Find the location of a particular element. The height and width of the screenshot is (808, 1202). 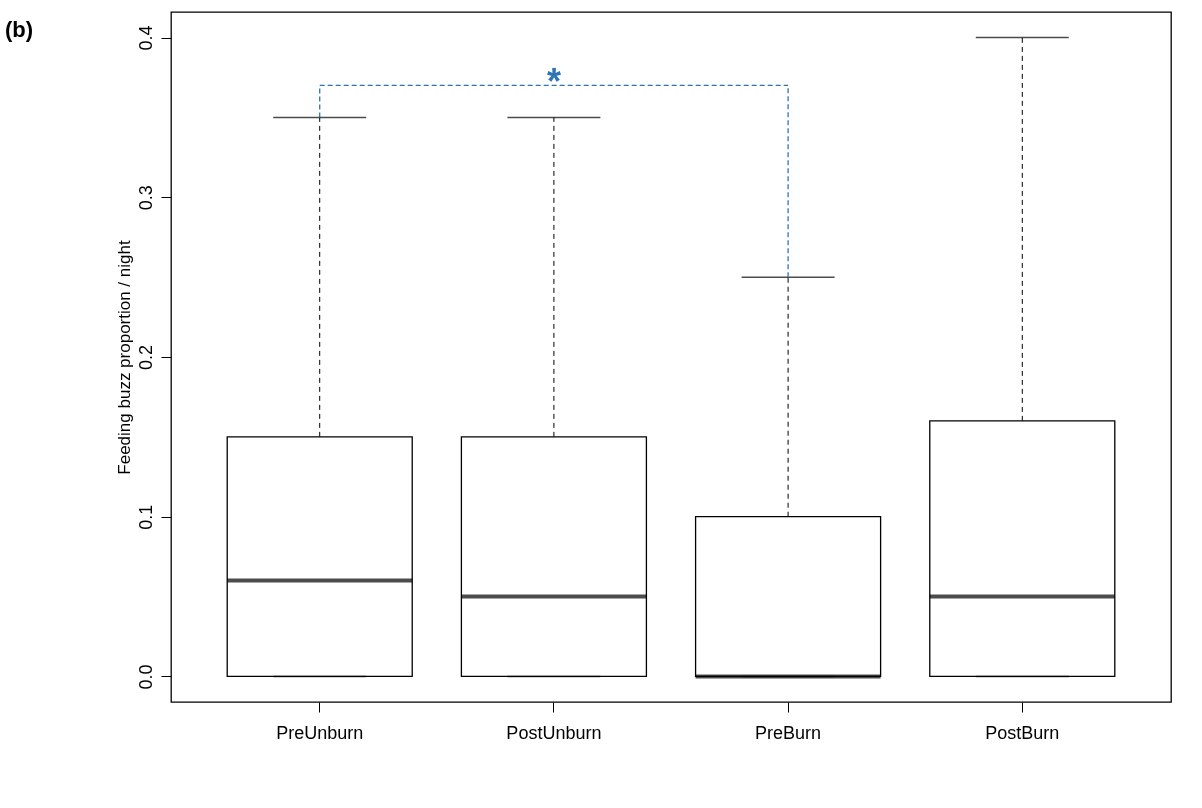

chart-title: (b) is located at coordinates (19, 29).